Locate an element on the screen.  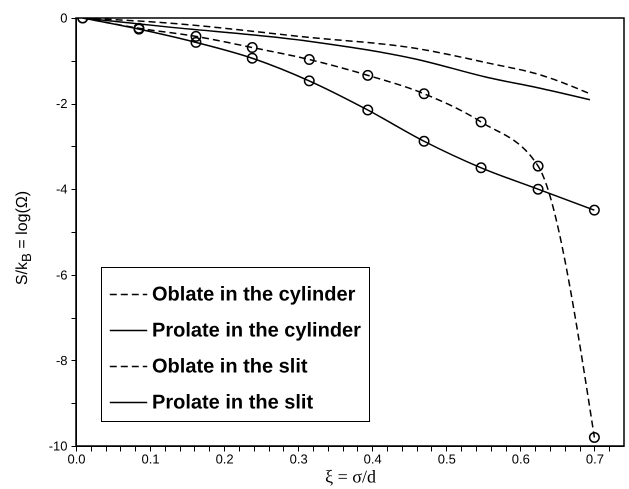
legend-label: Oblate in the slit is located at coordinates (230, 367).